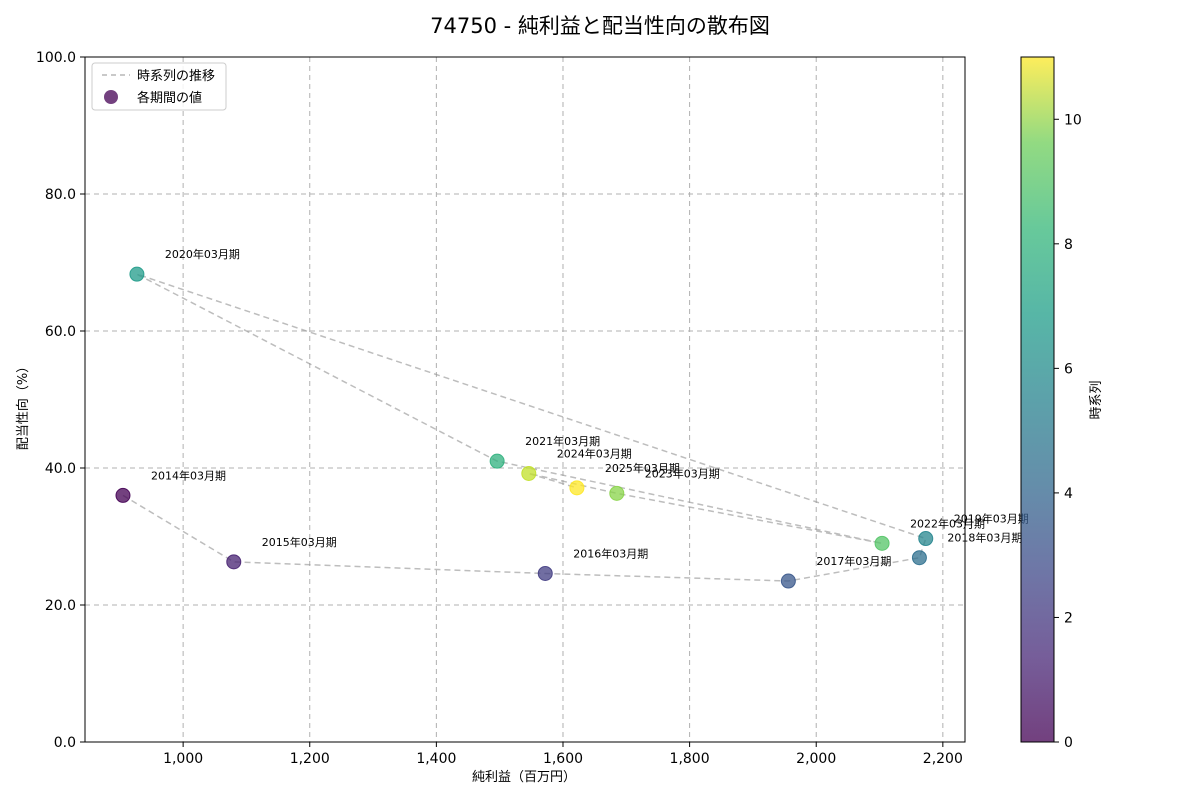 The height and width of the screenshot is (800, 1200). Describe the element at coordinates (60, 400) in the screenshot. I see `y-ticks: 0.0 20.0 40.0 60.0 80.0 100.0` at that location.